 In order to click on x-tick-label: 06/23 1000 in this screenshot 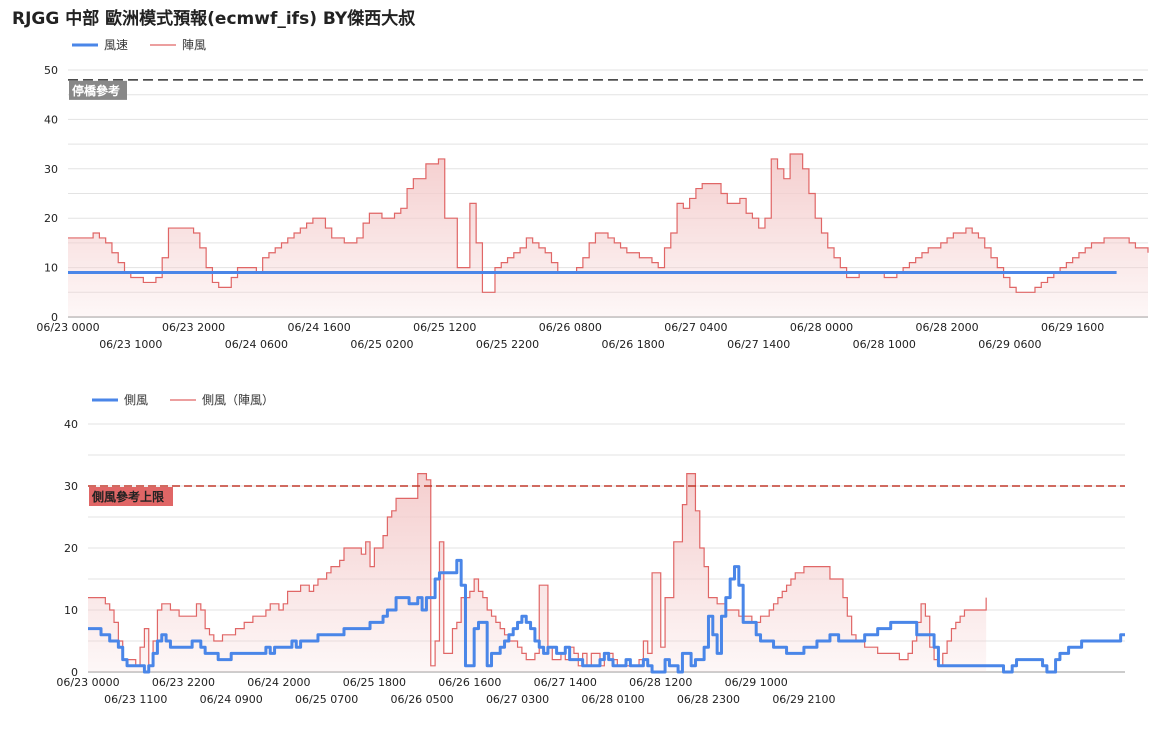, I will do `click(130, 344)`.